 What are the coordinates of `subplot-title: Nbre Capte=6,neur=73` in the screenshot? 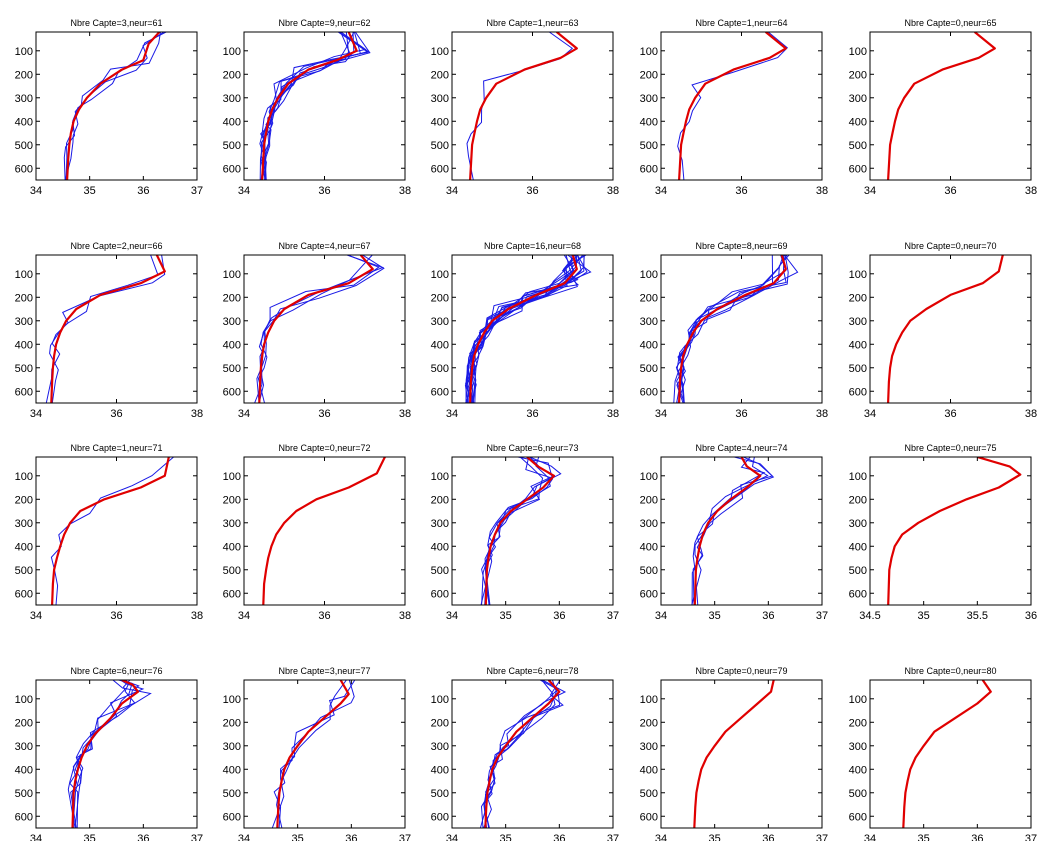 It's located at (532, 448).